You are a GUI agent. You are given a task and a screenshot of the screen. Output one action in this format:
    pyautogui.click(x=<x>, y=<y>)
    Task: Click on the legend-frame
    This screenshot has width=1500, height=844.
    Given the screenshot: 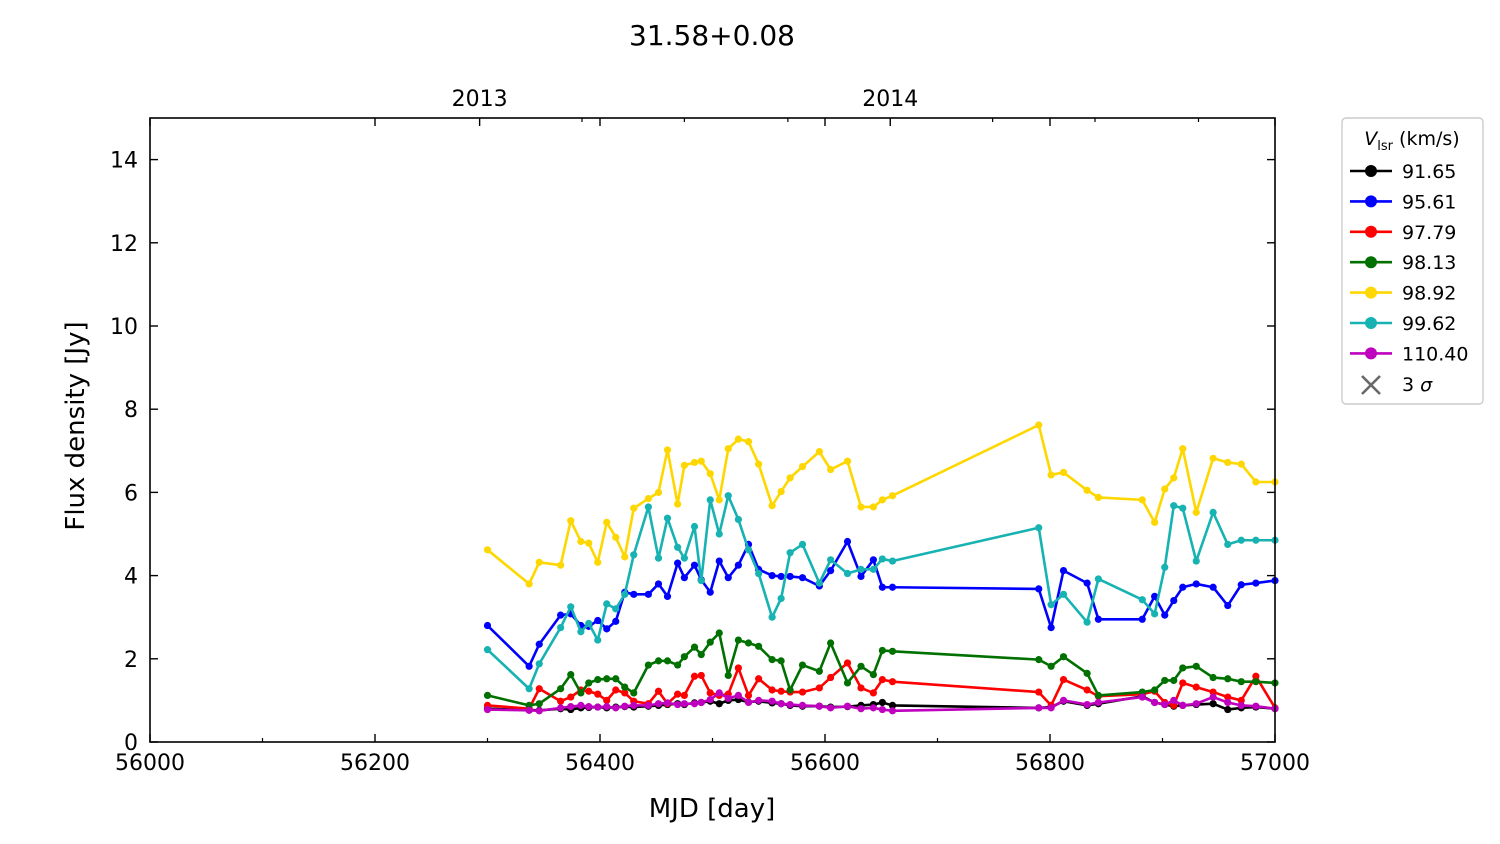 What is the action you would take?
    pyautogui.click(x=1412, y=261)
    